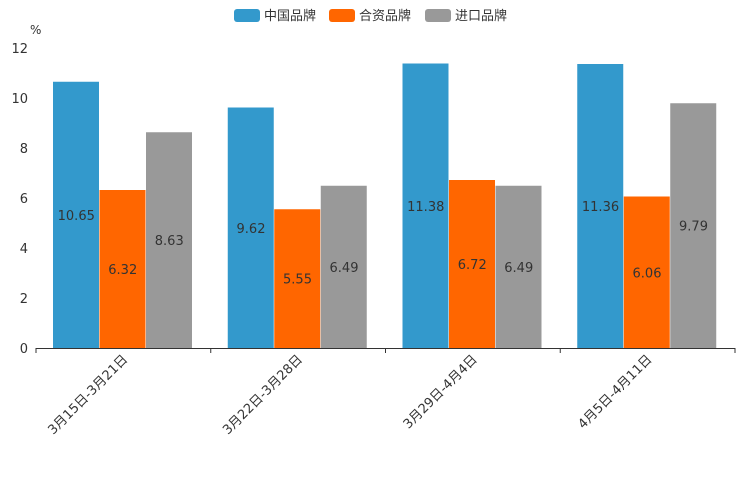  I want to click on legend-label-1: 中国品牌, so click(290, 16).